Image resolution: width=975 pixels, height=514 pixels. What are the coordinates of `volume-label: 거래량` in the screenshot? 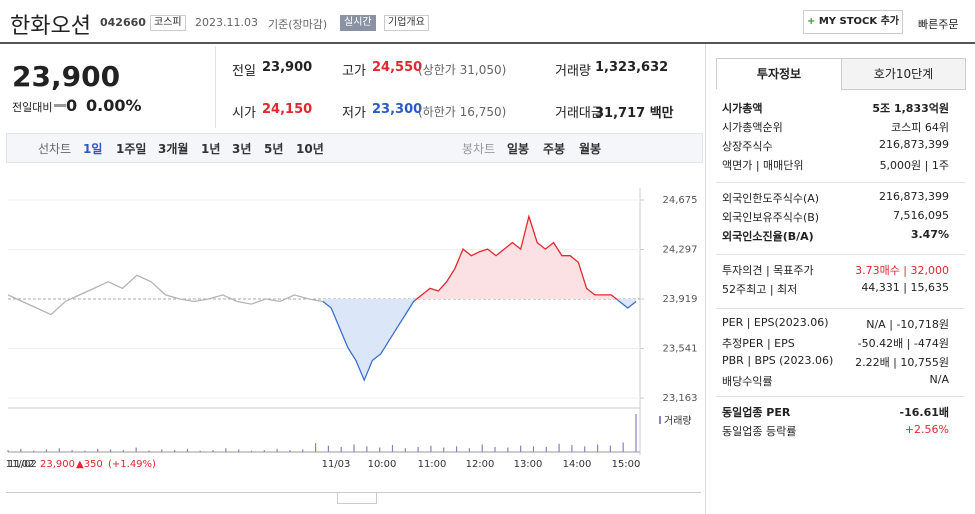 It's located at (678, 421).